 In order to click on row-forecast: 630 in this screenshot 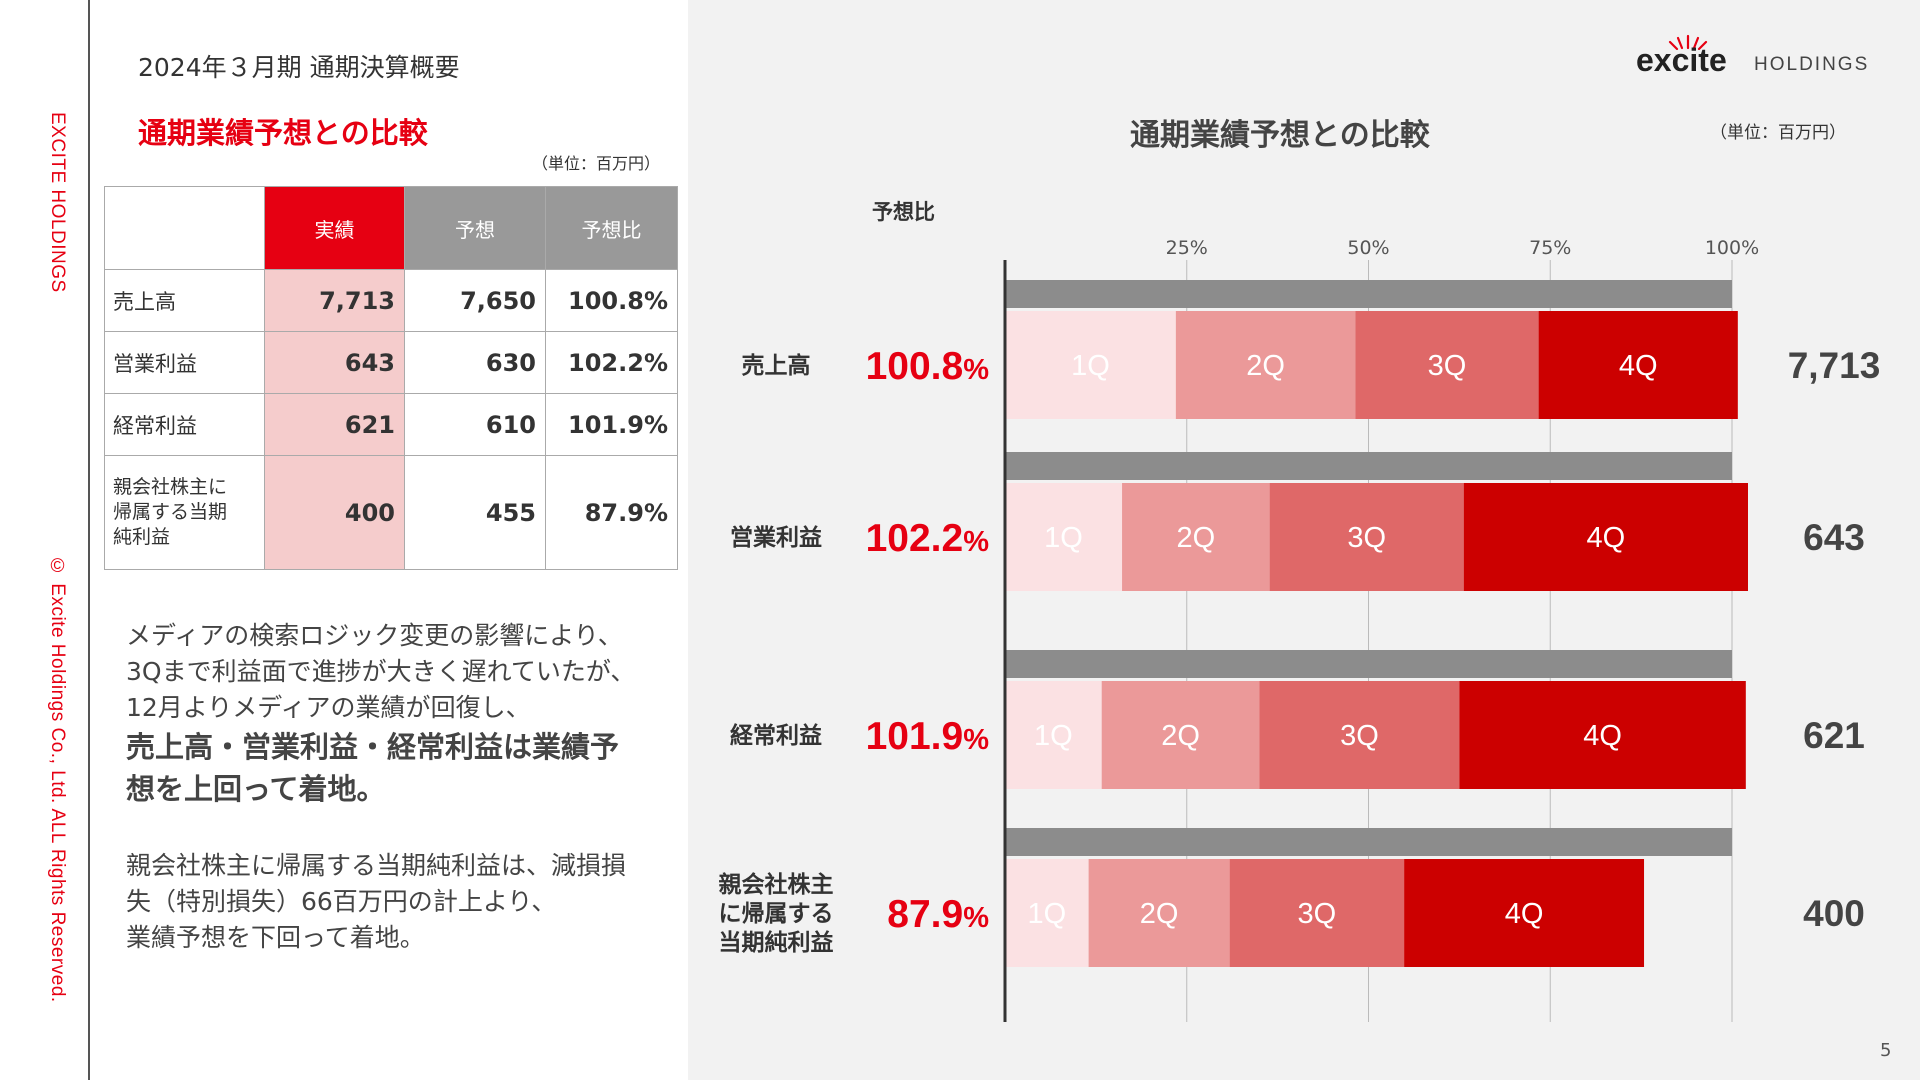, I will do `click(475, 362)`.